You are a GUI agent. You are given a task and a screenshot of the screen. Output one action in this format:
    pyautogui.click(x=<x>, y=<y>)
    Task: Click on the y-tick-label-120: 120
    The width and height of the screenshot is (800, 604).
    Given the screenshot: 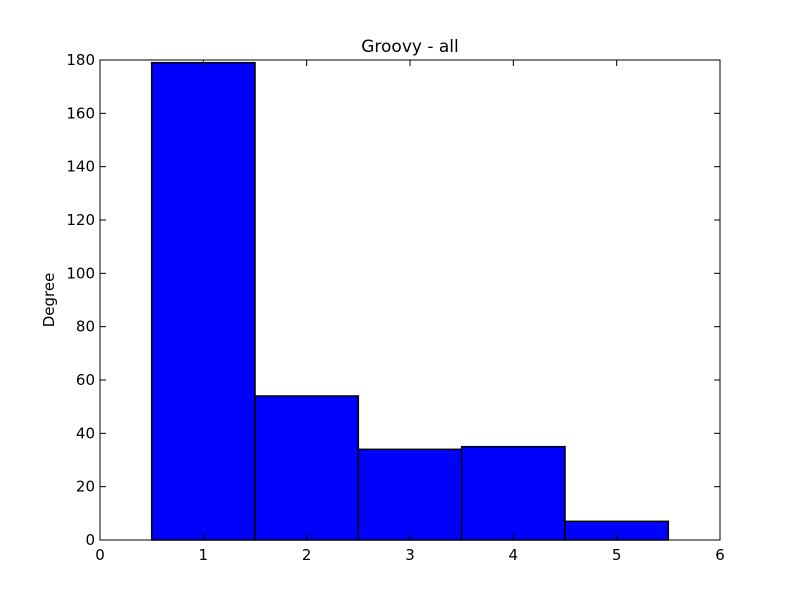 What is the action you would take?
    pyautogui.click(x=80, y=220)
    